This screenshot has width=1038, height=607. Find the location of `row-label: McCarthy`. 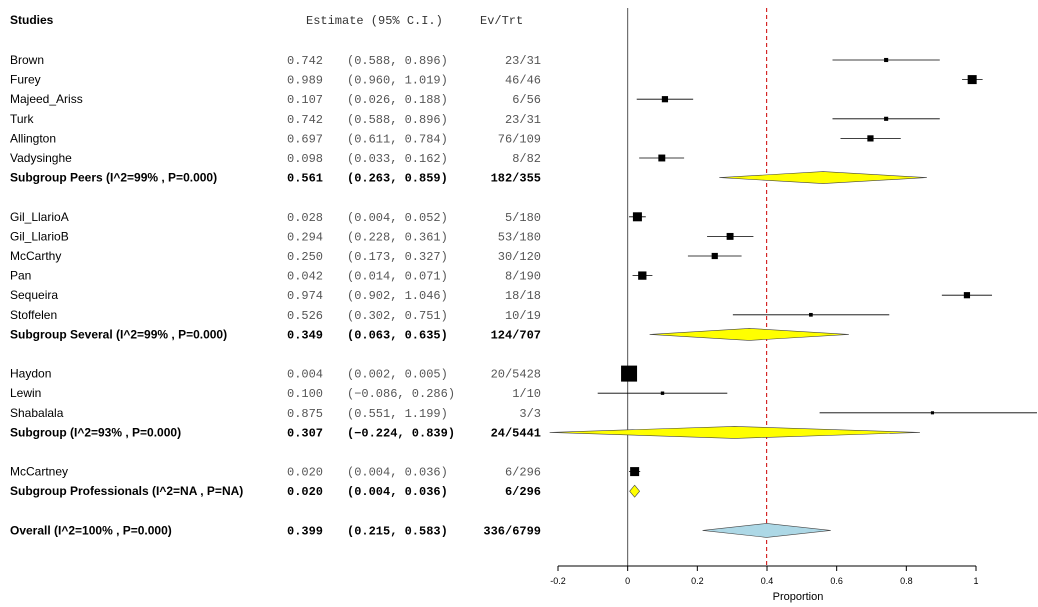

row-label: McCarthy is located at coordinates (35, 256).